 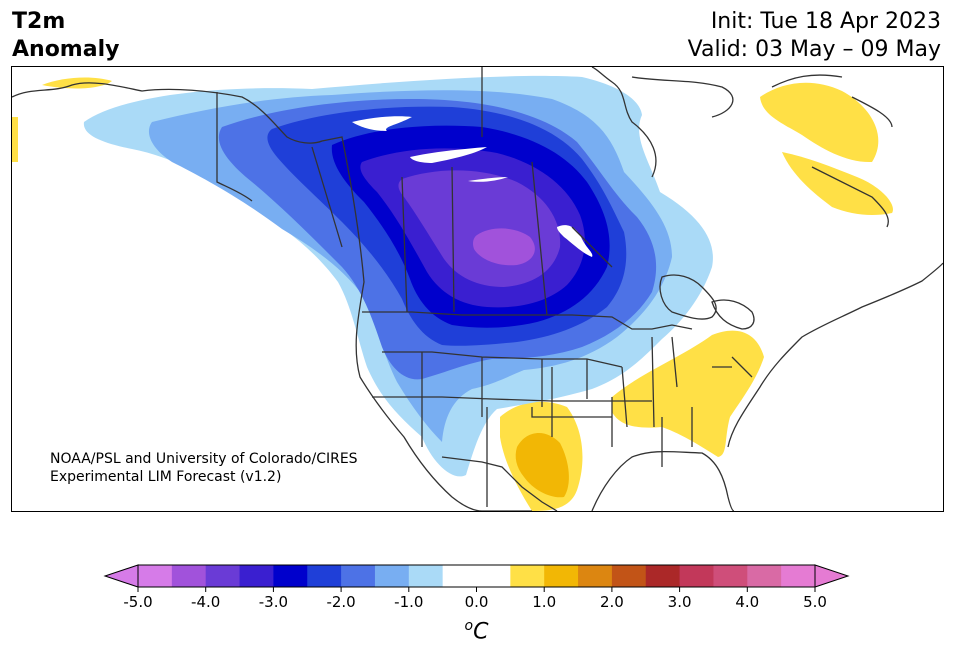 I want to click on colorbar-tick-label: 1.0, so click(x=544, y=602).